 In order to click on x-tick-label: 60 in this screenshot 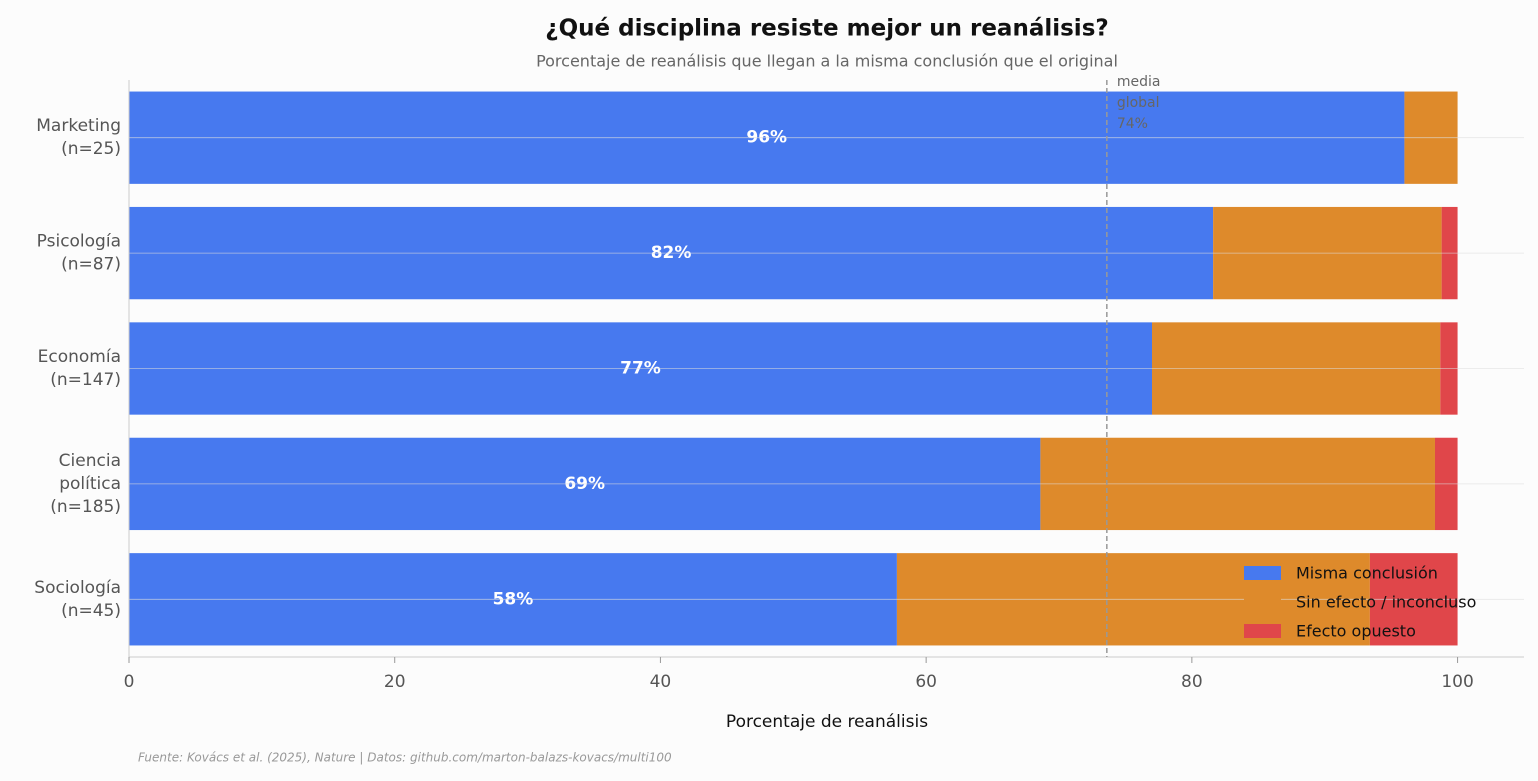, I will do `click(926, 682)`.